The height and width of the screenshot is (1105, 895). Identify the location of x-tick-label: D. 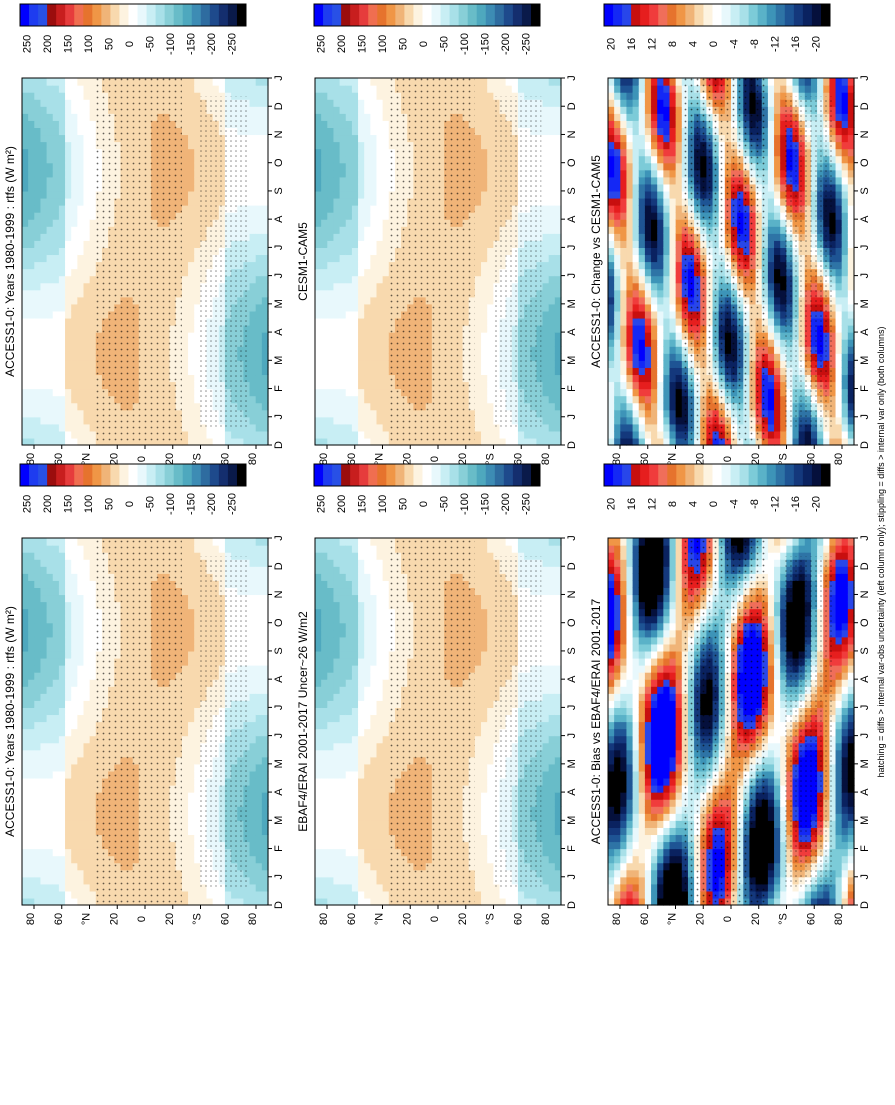
(279, 106).